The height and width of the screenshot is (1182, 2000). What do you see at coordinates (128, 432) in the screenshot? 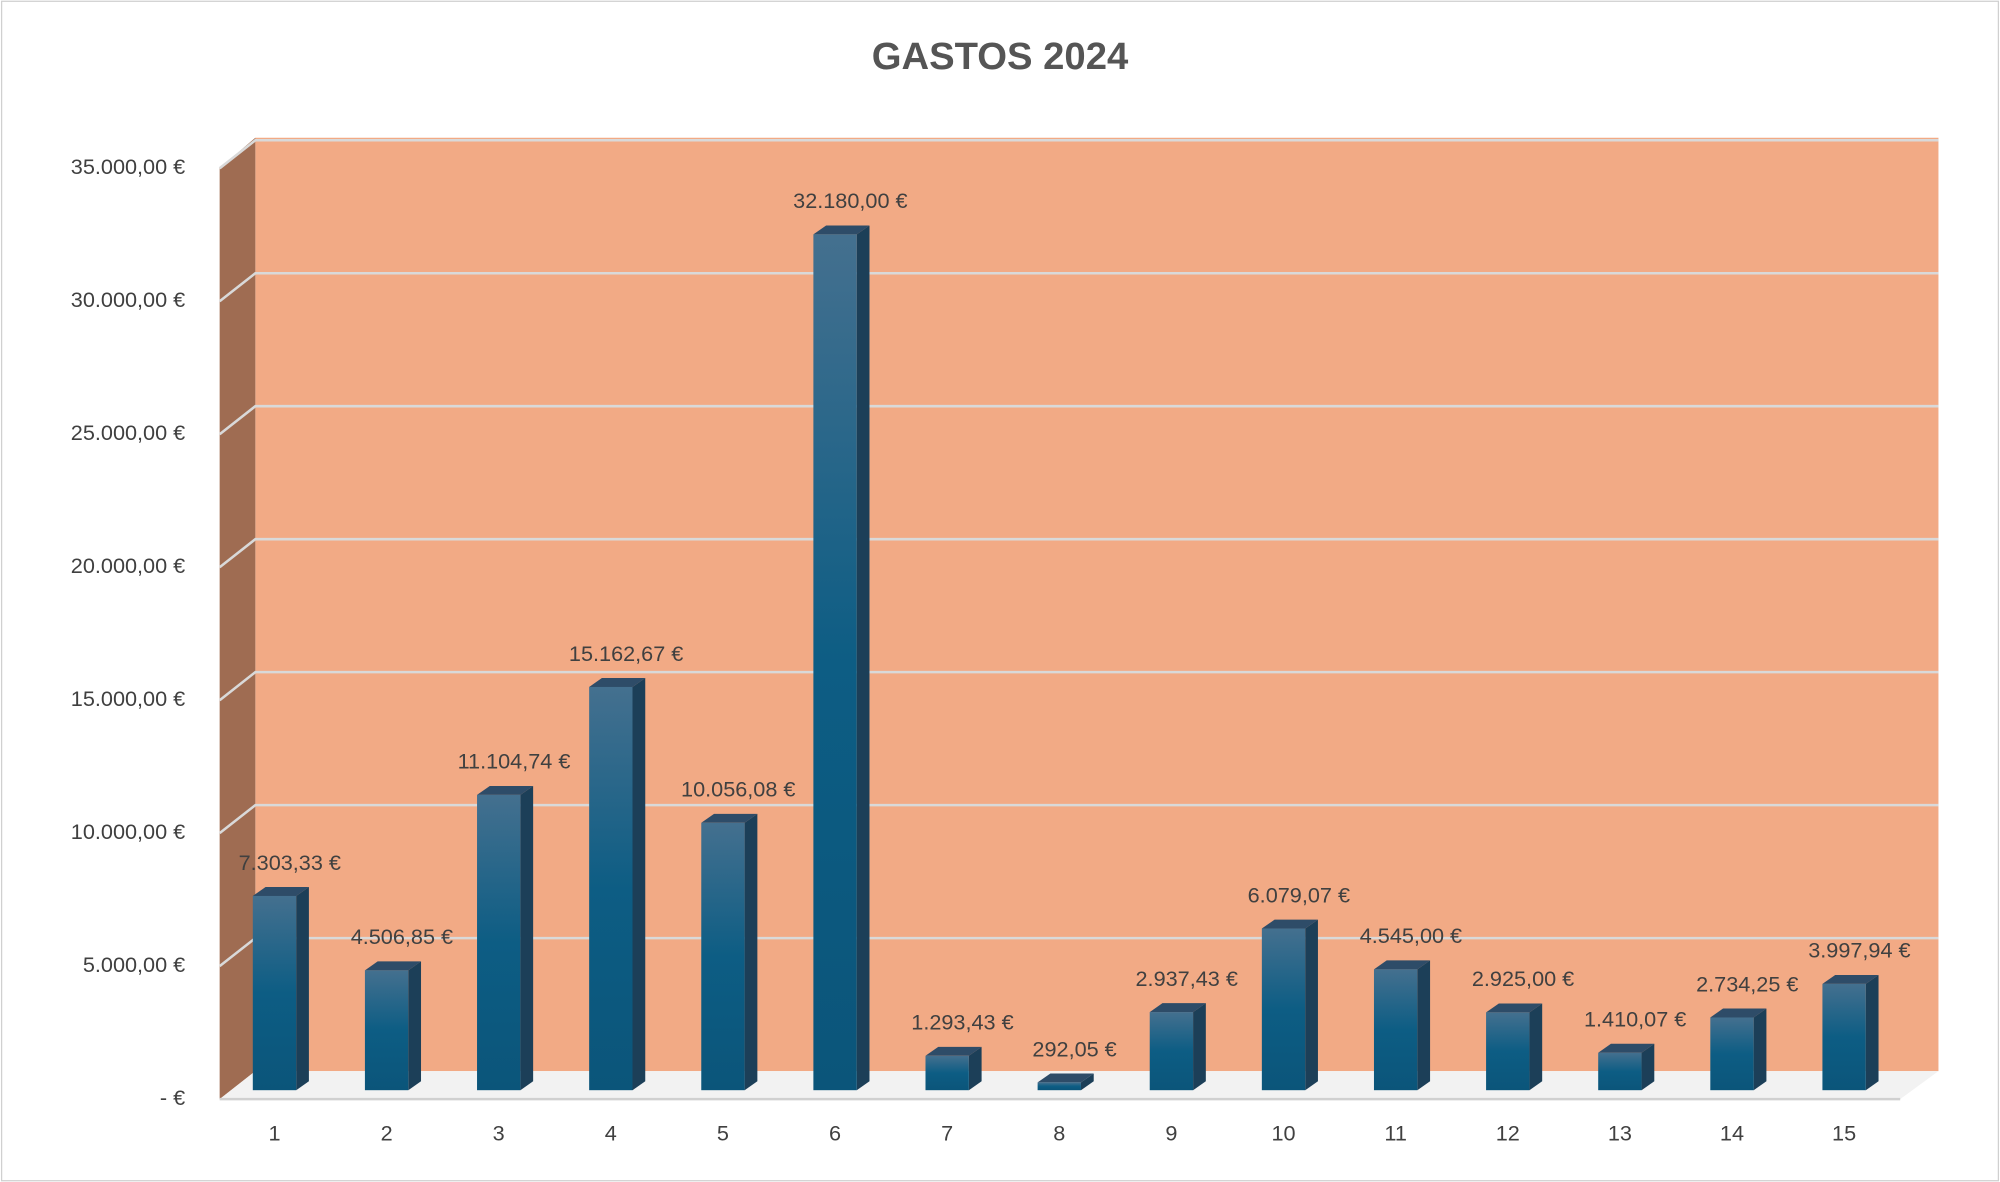
I see `y-tick-label: 25.000,00 €` at bounding box center [128, 432].